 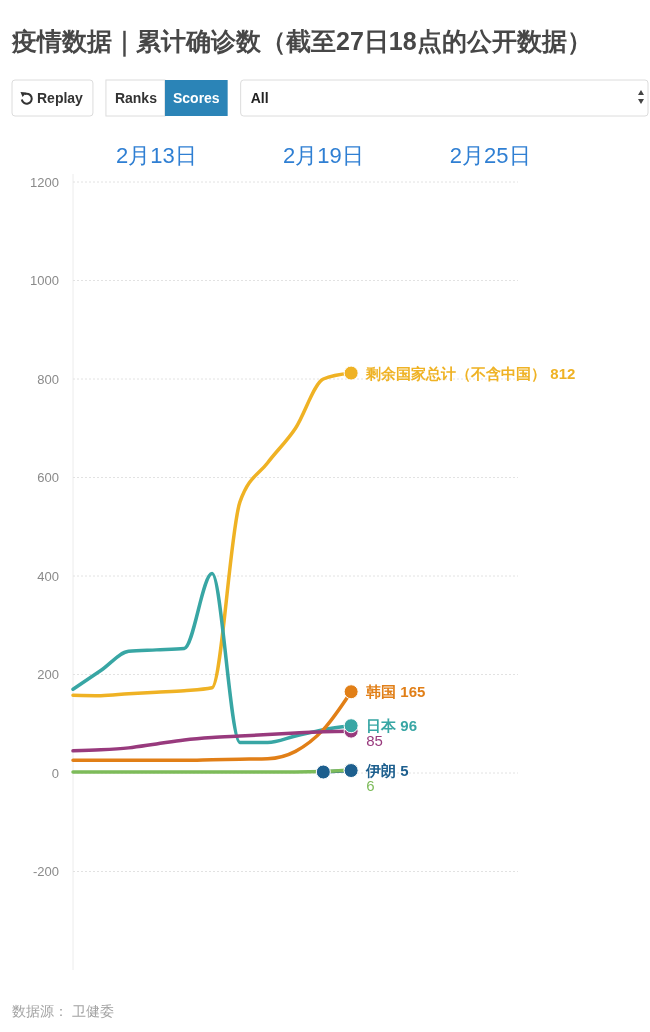 I want to click on y-tick-label: 600, so click(x=48, y=477).